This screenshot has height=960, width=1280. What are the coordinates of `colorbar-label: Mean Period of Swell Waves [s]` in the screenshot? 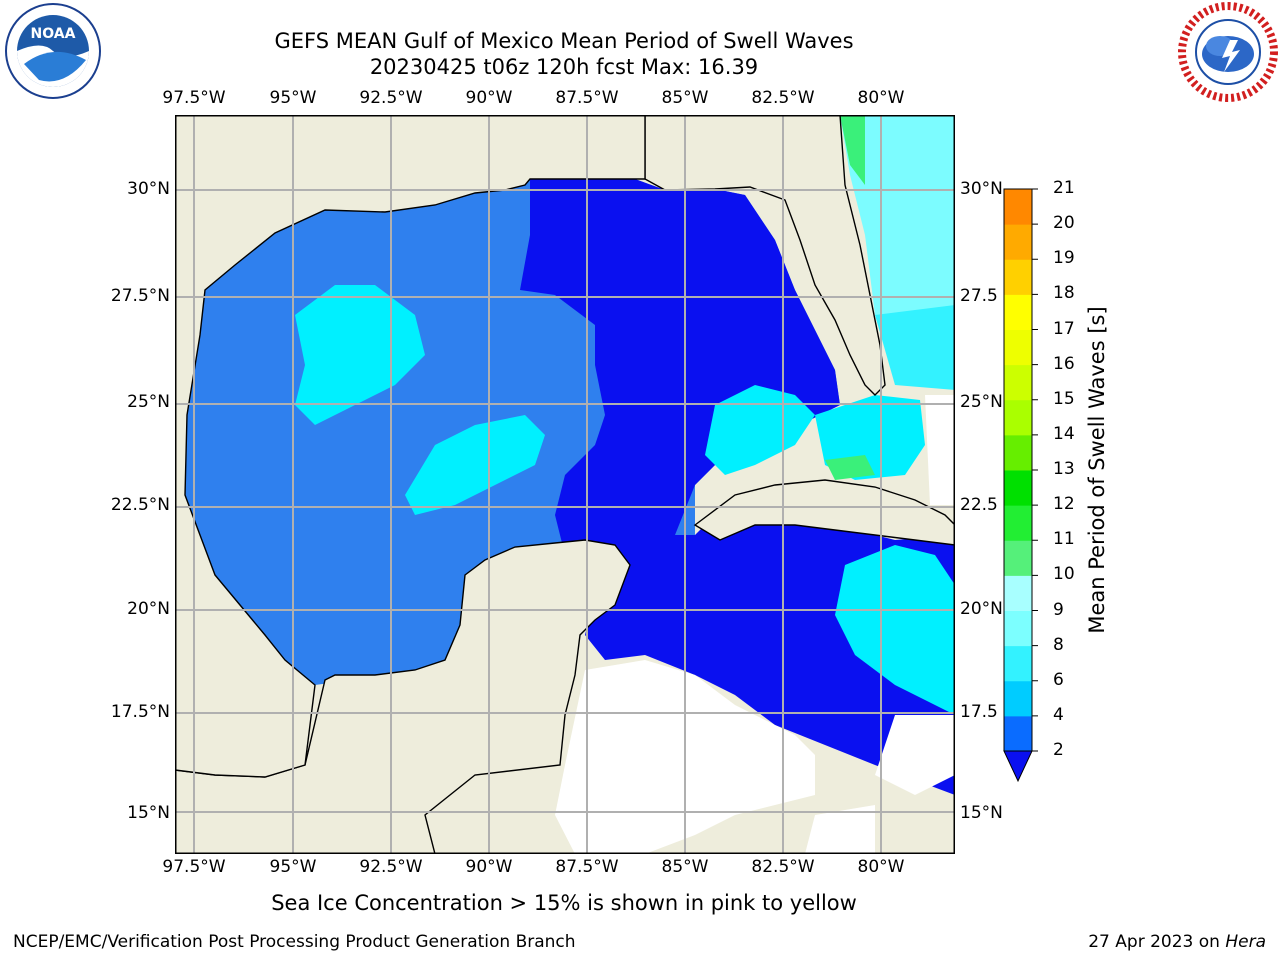 It's located at (1097, 470).